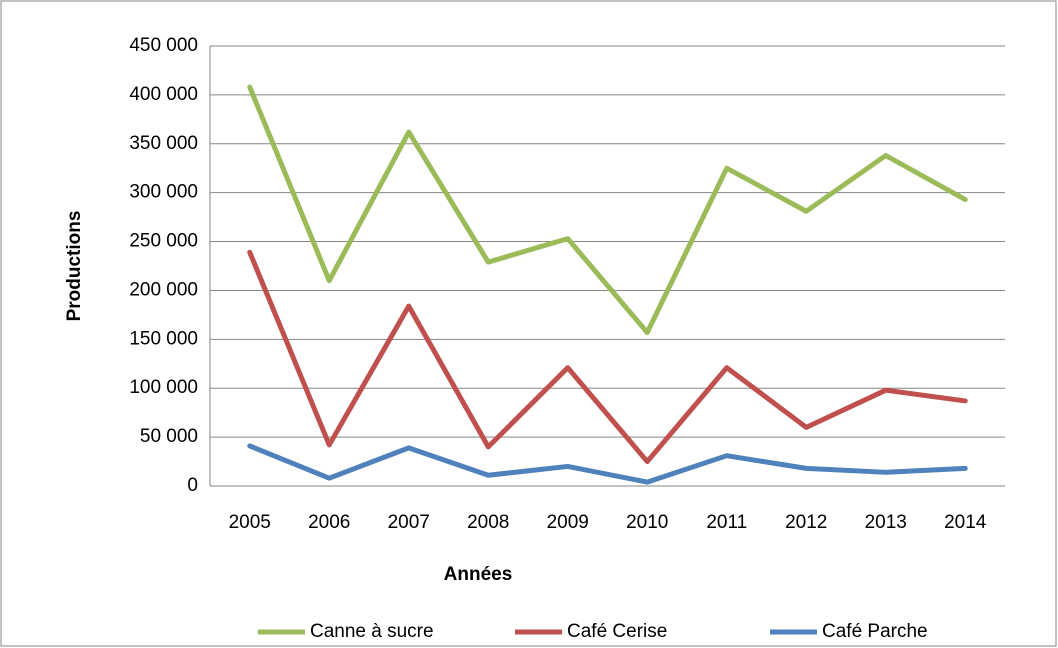  Describe the element at coordinates (965, 522) in the screenshot. I see `x-tick-label: 2014` at that location.